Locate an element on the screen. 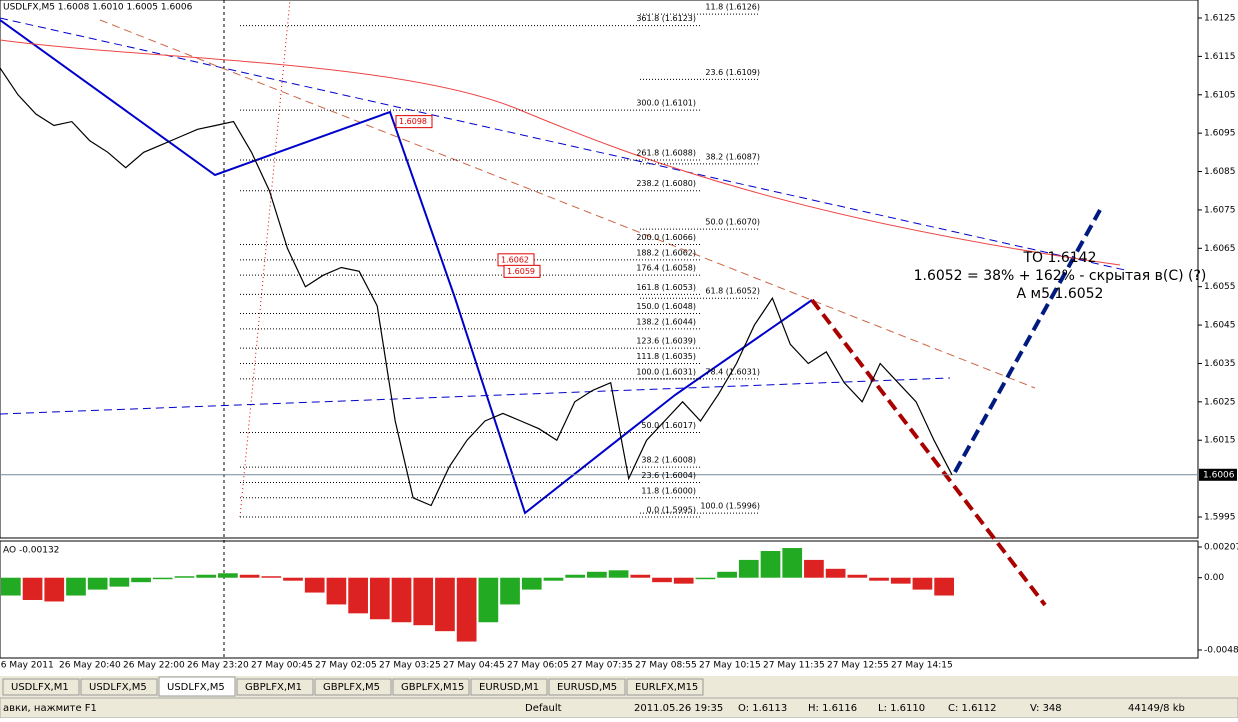  y-tick-label: 1.6015 is located at coordinates (1220, 441).